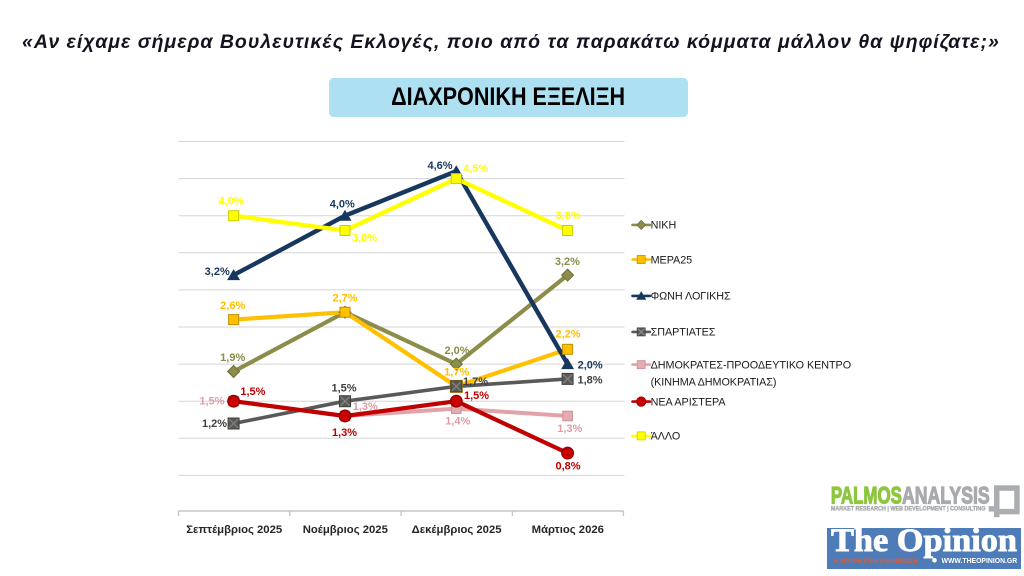 The height and width of the screenshot is (576, 1024). What do you see at coordinates (691, 297) in the screenshot?
I see `svg-text: ΦΩΝΗ ΛΟΓΙΚΗΣ` at bounding box center [691, 297].